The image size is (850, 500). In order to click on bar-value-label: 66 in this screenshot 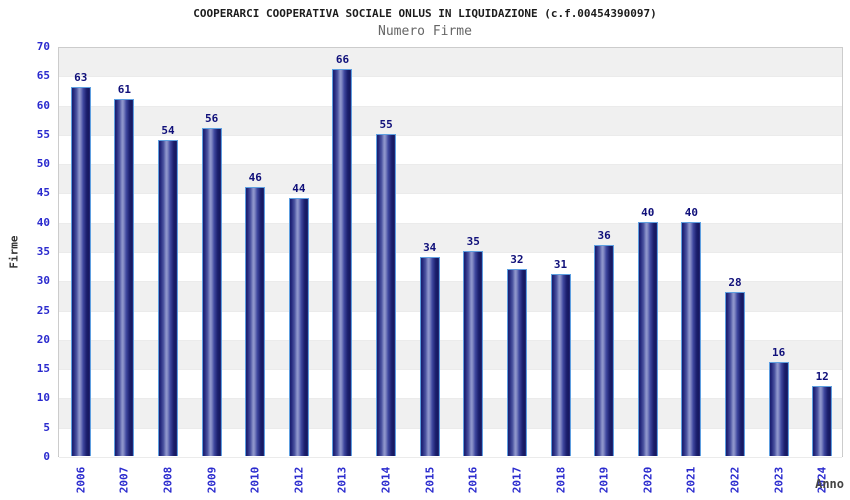, I will do `click(342, 60)`.